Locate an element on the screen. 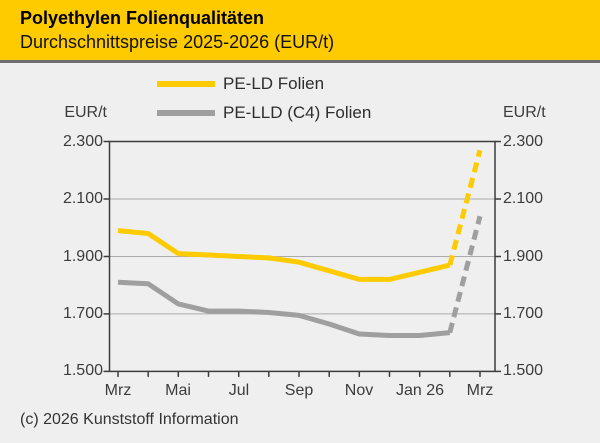 Image resolution: width=600 pixels, height=443 pixels. x-tick-label: Jul is located at coordinates (239, 390).